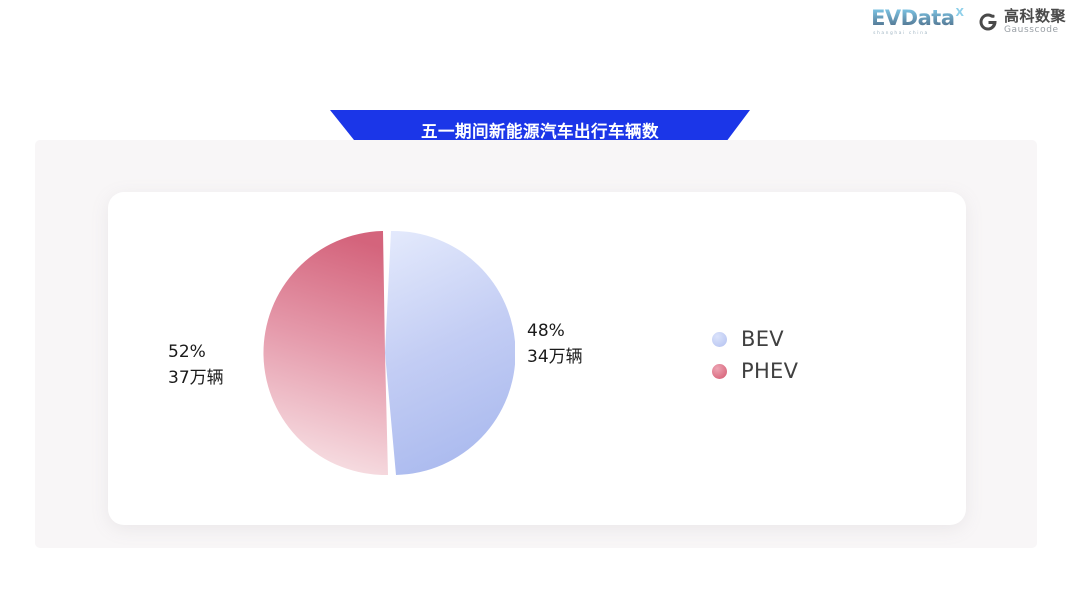 Image resolution: width=1080 pixels, height=608 pixels. What do you see at coordinates (187, 352) in the screenshot?
I see `pie-label-phev-percent: 52%` at bounding box center [187, 352].